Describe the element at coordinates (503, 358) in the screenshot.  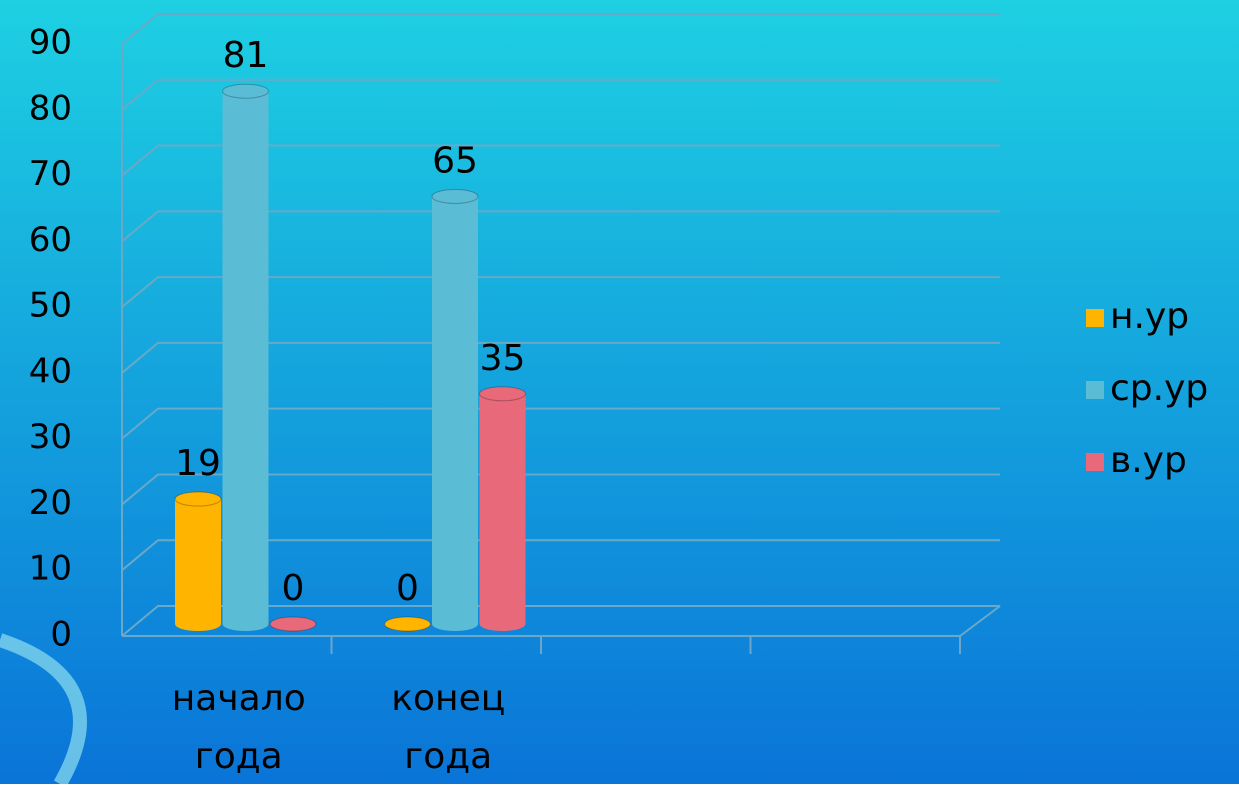
I see `value-label: 35` at that location.